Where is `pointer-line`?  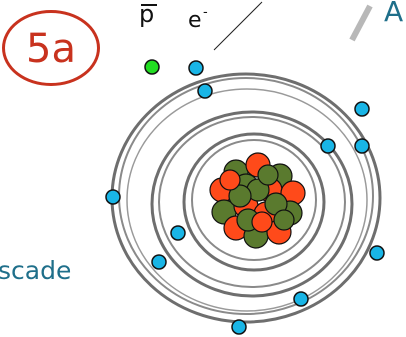 pointer-line is located at coordinates (238, 26).